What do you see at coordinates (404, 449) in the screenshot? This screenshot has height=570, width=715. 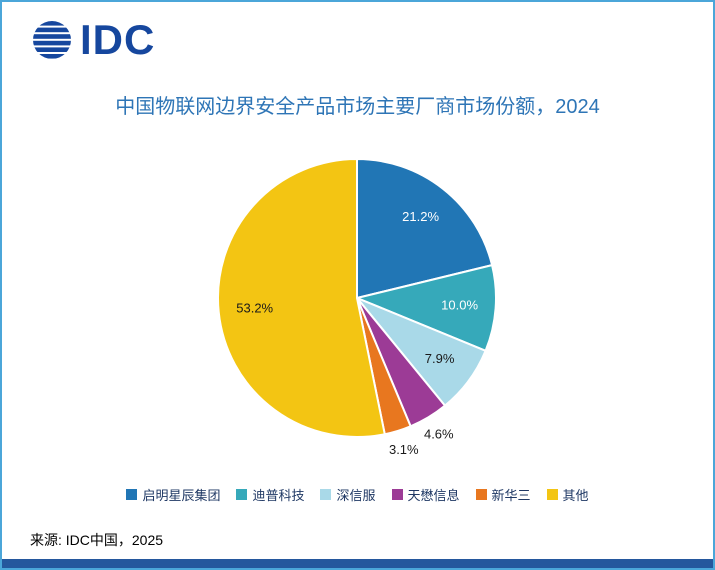 I see `pie-value-label-4: 3.1%` at bounding box center [404, 449].